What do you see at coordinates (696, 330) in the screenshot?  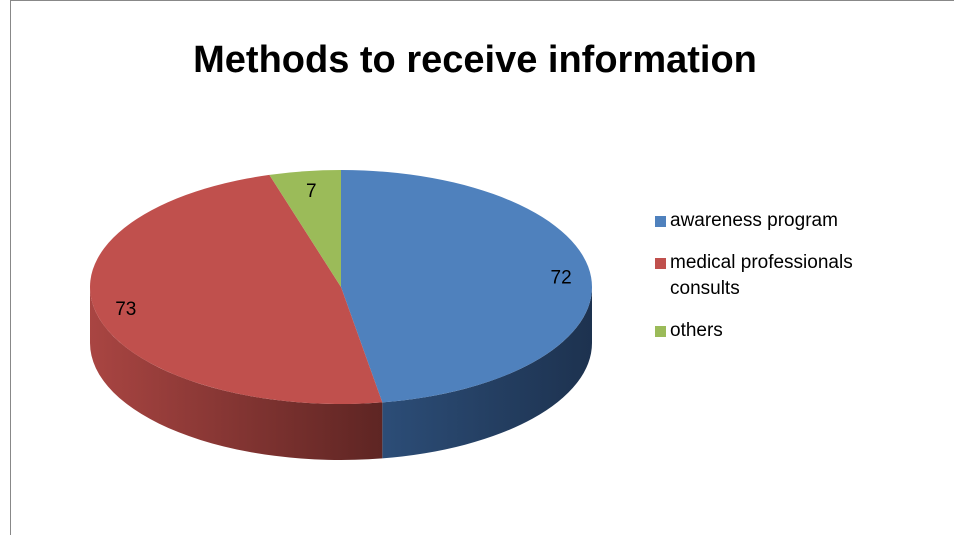 I see `legend-label: others` at bounding box center [696, 330].